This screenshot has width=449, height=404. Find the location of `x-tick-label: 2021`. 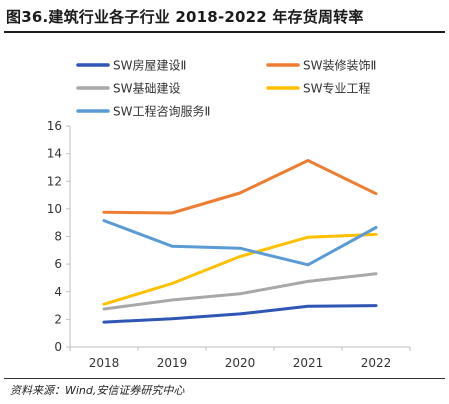

x-tick-label: 2021 is located at coordinates (308, 363).